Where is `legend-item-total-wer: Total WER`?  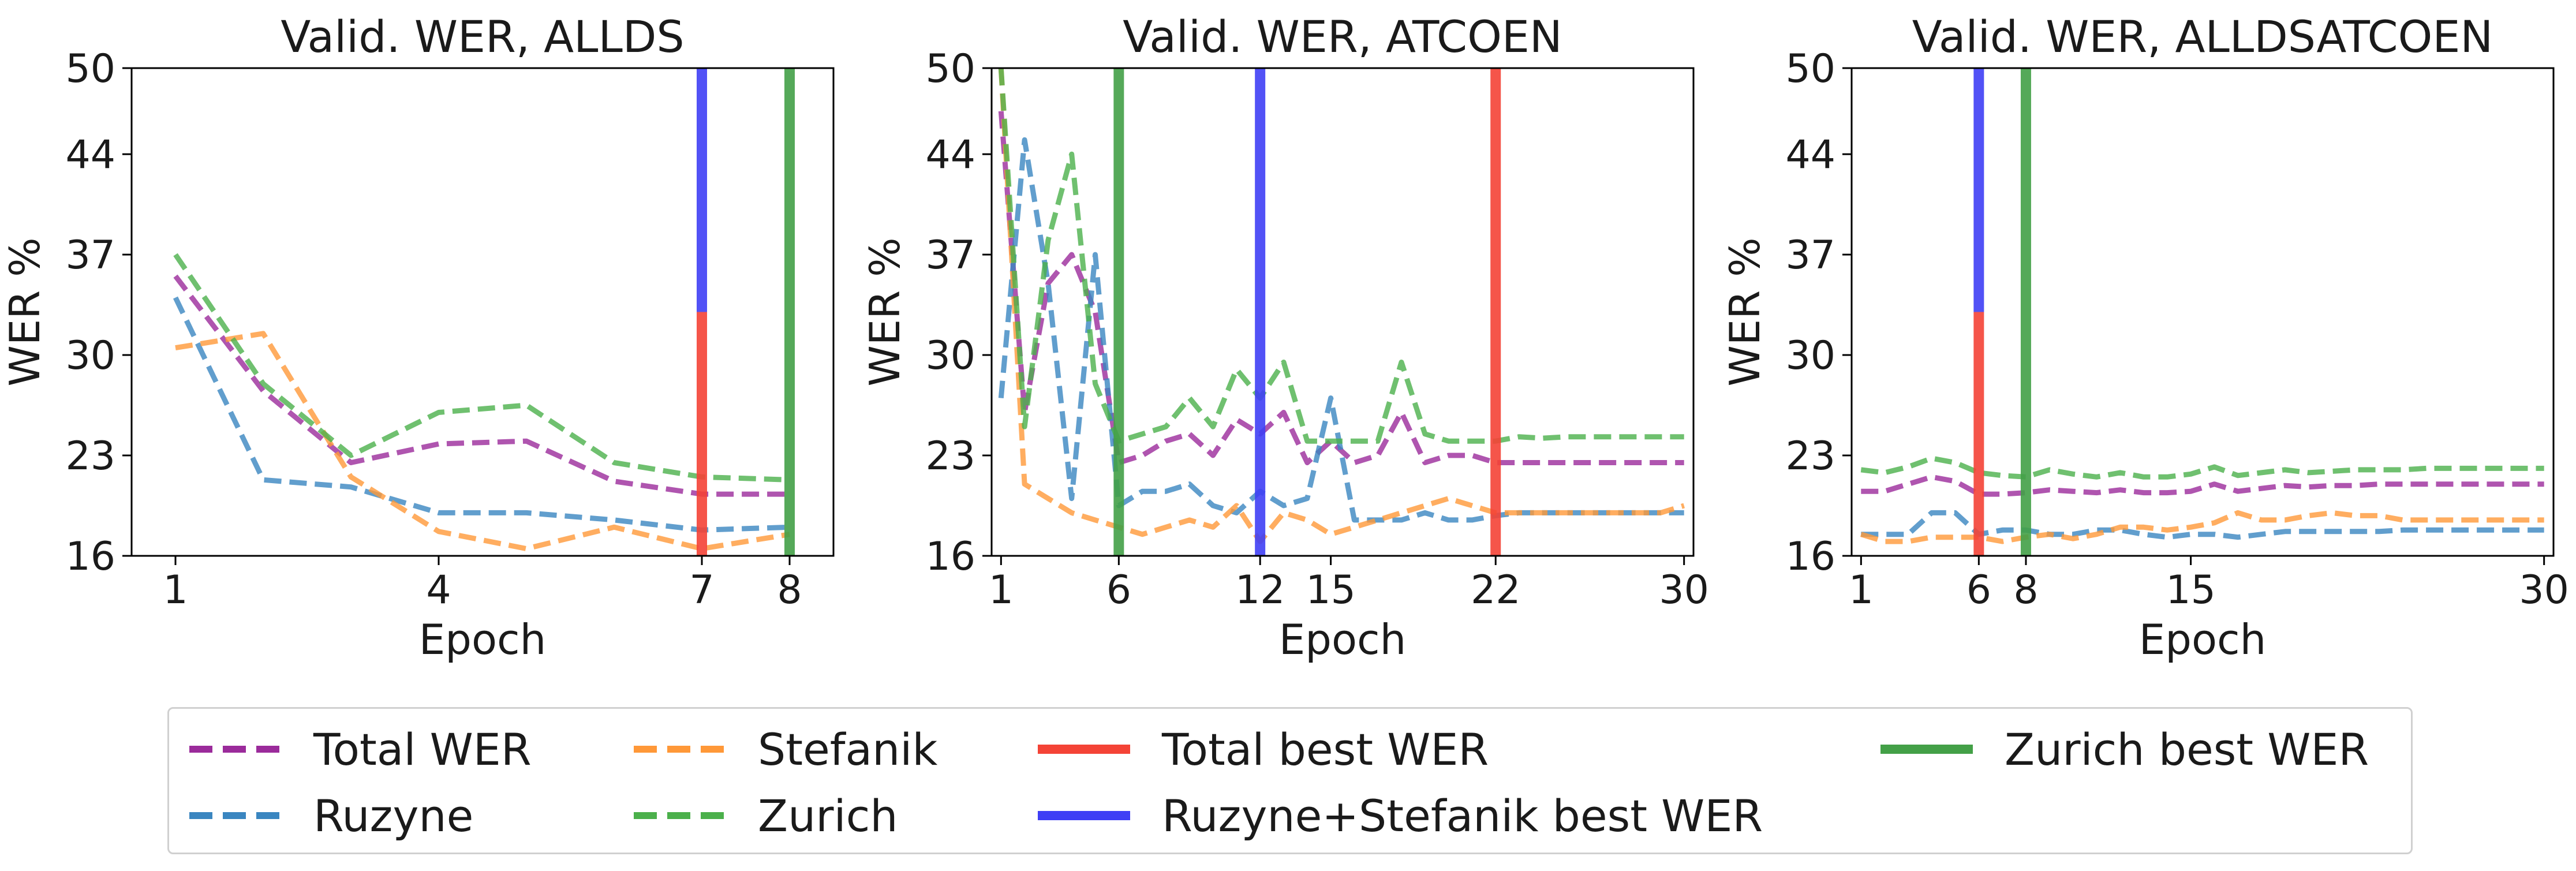
legend-item-total-wer: Total WER is located at coordinates (359, 749).